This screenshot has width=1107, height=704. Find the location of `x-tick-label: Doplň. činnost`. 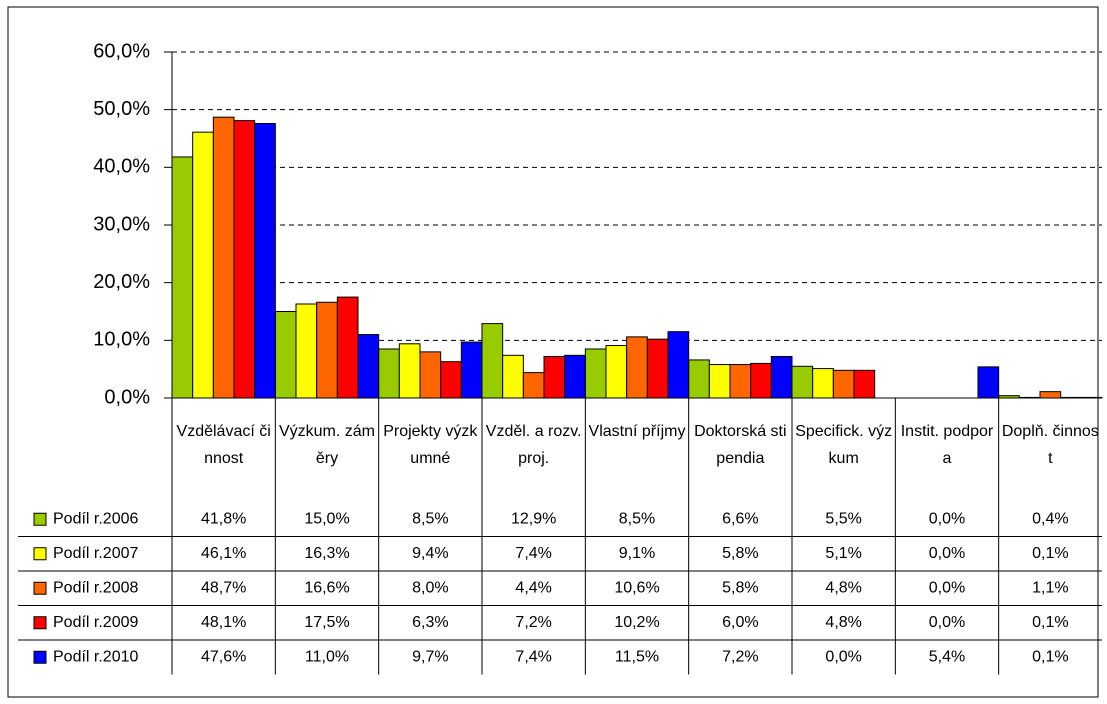

x-tick-label: Doplň. činnost is located at coordinates (1050, 445).